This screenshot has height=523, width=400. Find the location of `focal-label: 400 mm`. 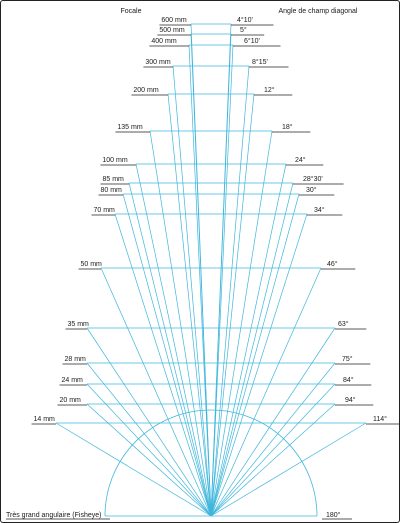

focal-label: 400 mm is located at coordinates (163, 41).